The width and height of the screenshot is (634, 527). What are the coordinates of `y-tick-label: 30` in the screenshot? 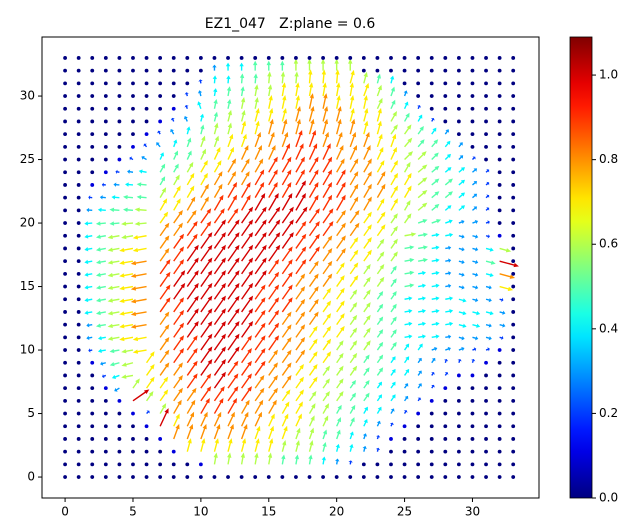 It's located at (27, 96).